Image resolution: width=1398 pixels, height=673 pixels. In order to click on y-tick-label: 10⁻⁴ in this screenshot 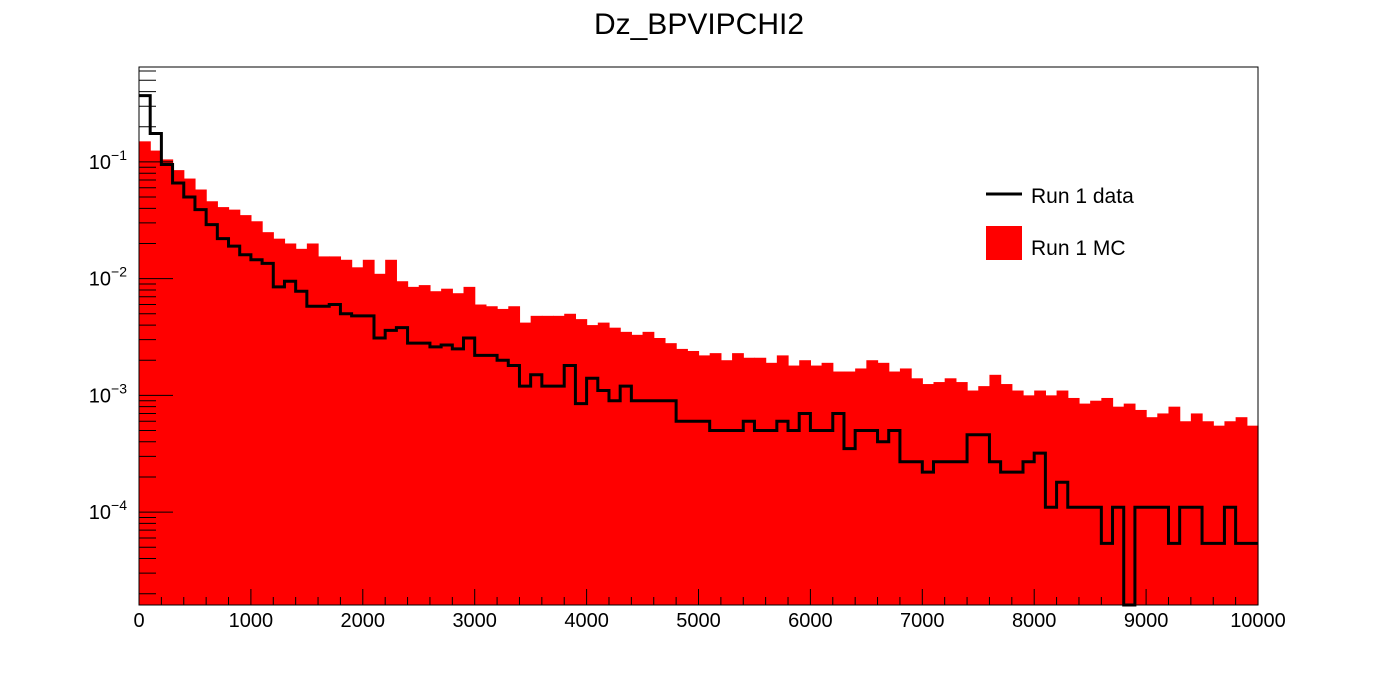, I will do `click(108, 510)`.